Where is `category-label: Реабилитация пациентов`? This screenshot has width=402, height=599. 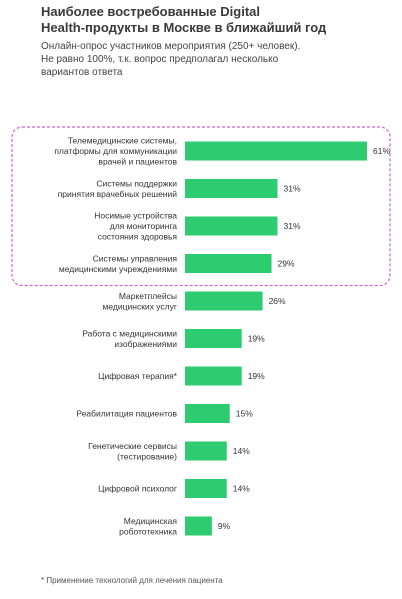 category-label: Реабилитация пациентов is located at coordinates (126, 414).